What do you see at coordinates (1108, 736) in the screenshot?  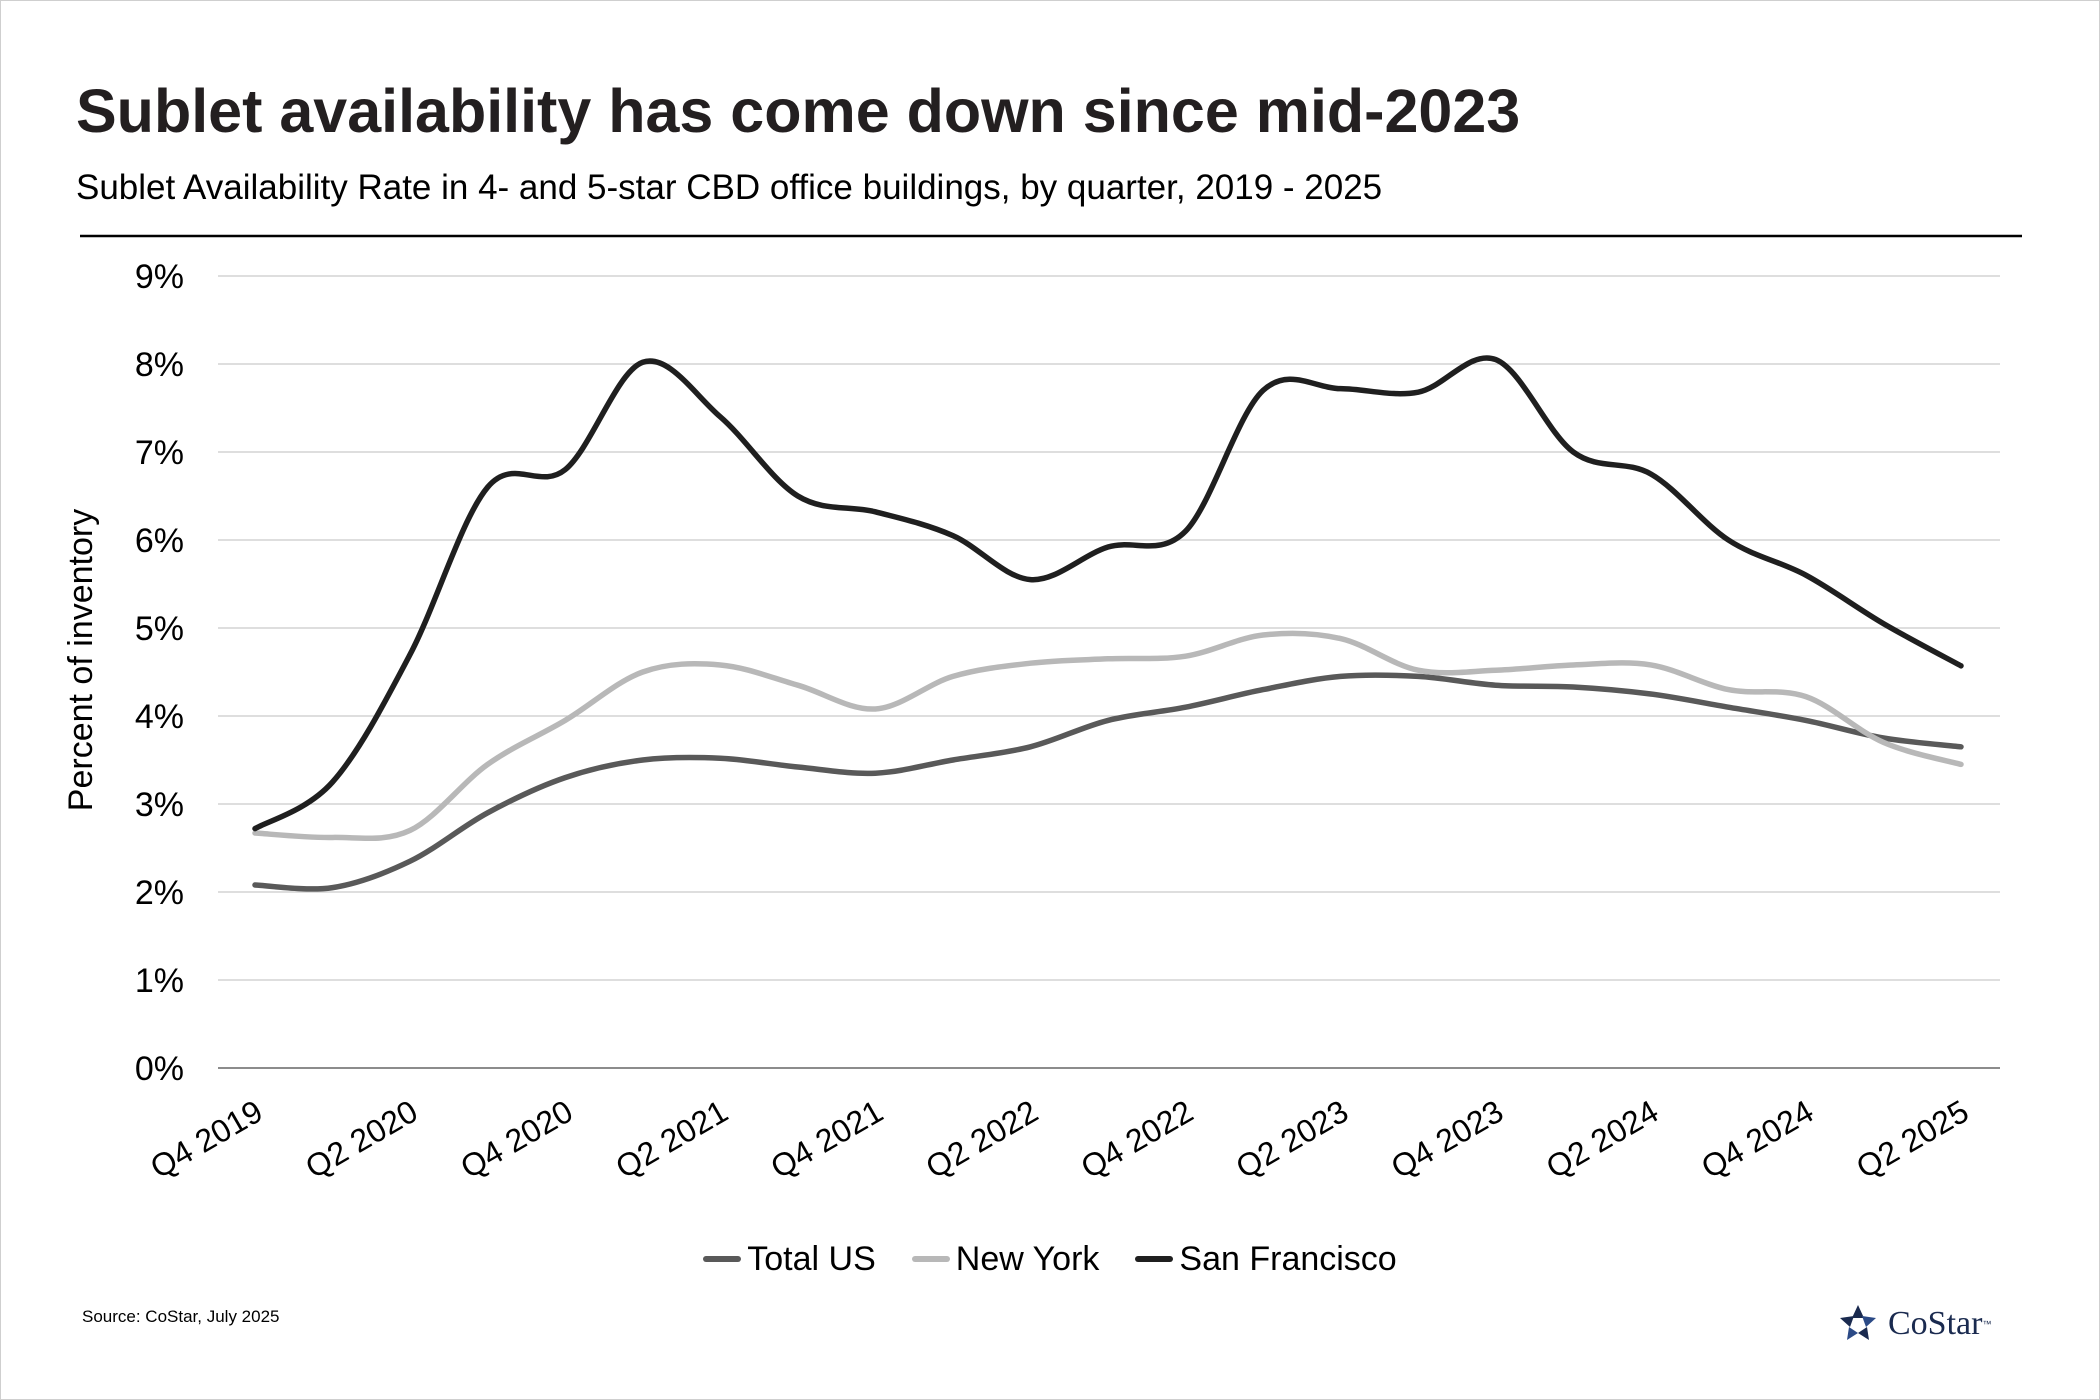 I see `series-line-new-york` at bounding box center [1108, 736].